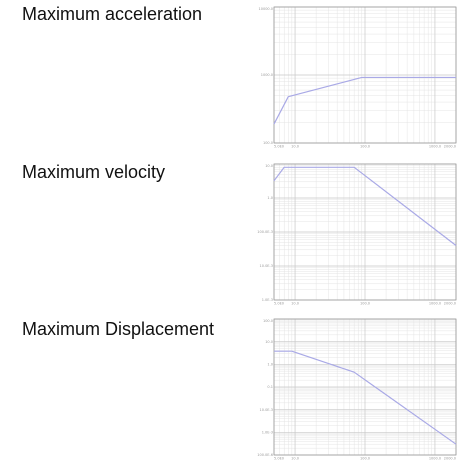 Image resolution: width=468 pixels, height=461 pixels. What do you see at coordinates (266, 9) in the screenshot?
I see `y-tick-label: 10000.0` at bounding box center [266, 9].